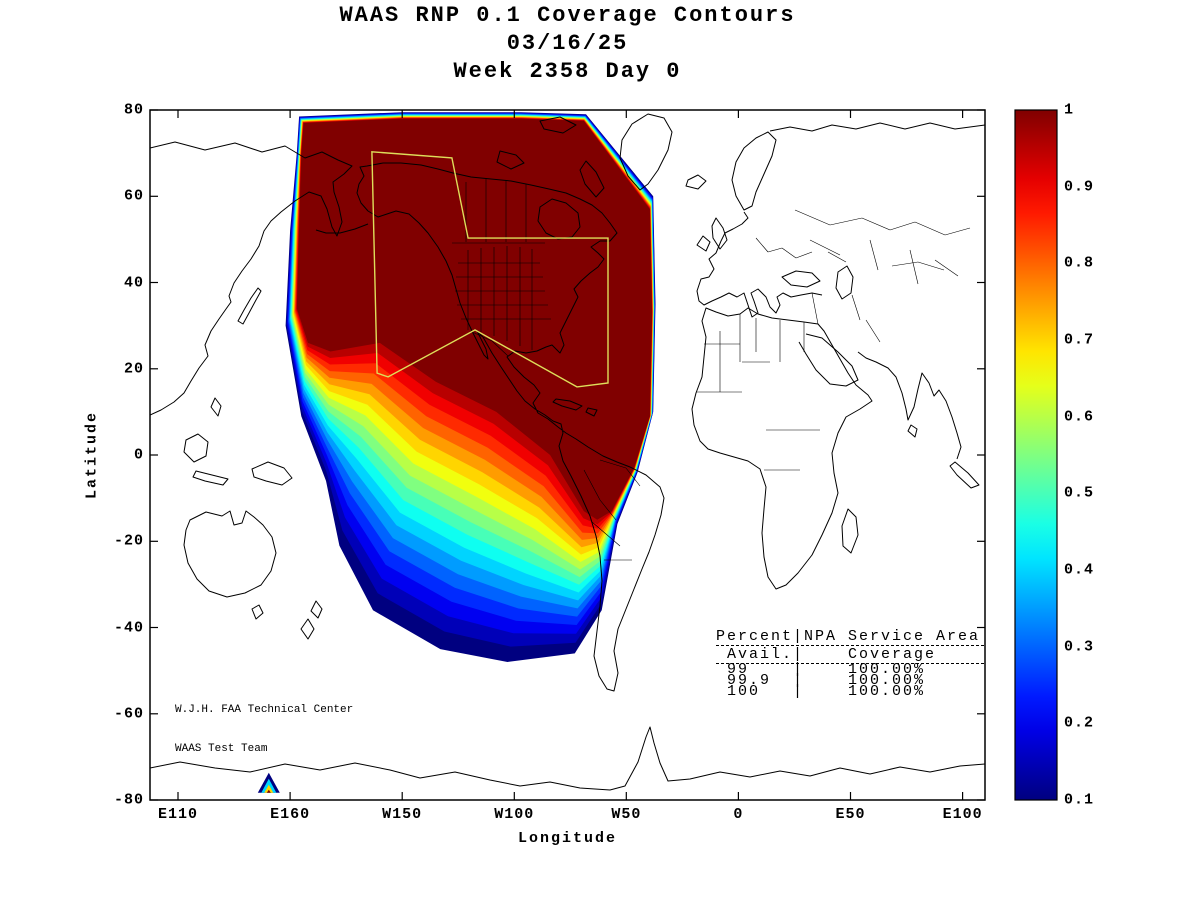 This screenshot has width=1200, height=900. I want to click on service-table-line-5: 100 | 100.00%, so click(821, 691).